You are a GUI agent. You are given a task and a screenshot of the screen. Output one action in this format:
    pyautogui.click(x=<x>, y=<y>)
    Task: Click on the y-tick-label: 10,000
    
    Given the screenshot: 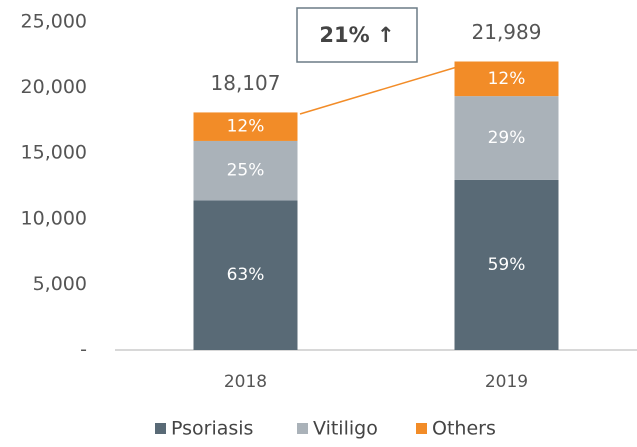 What is the action you would take?
    pyautogui.click(x=54, y=218)
    